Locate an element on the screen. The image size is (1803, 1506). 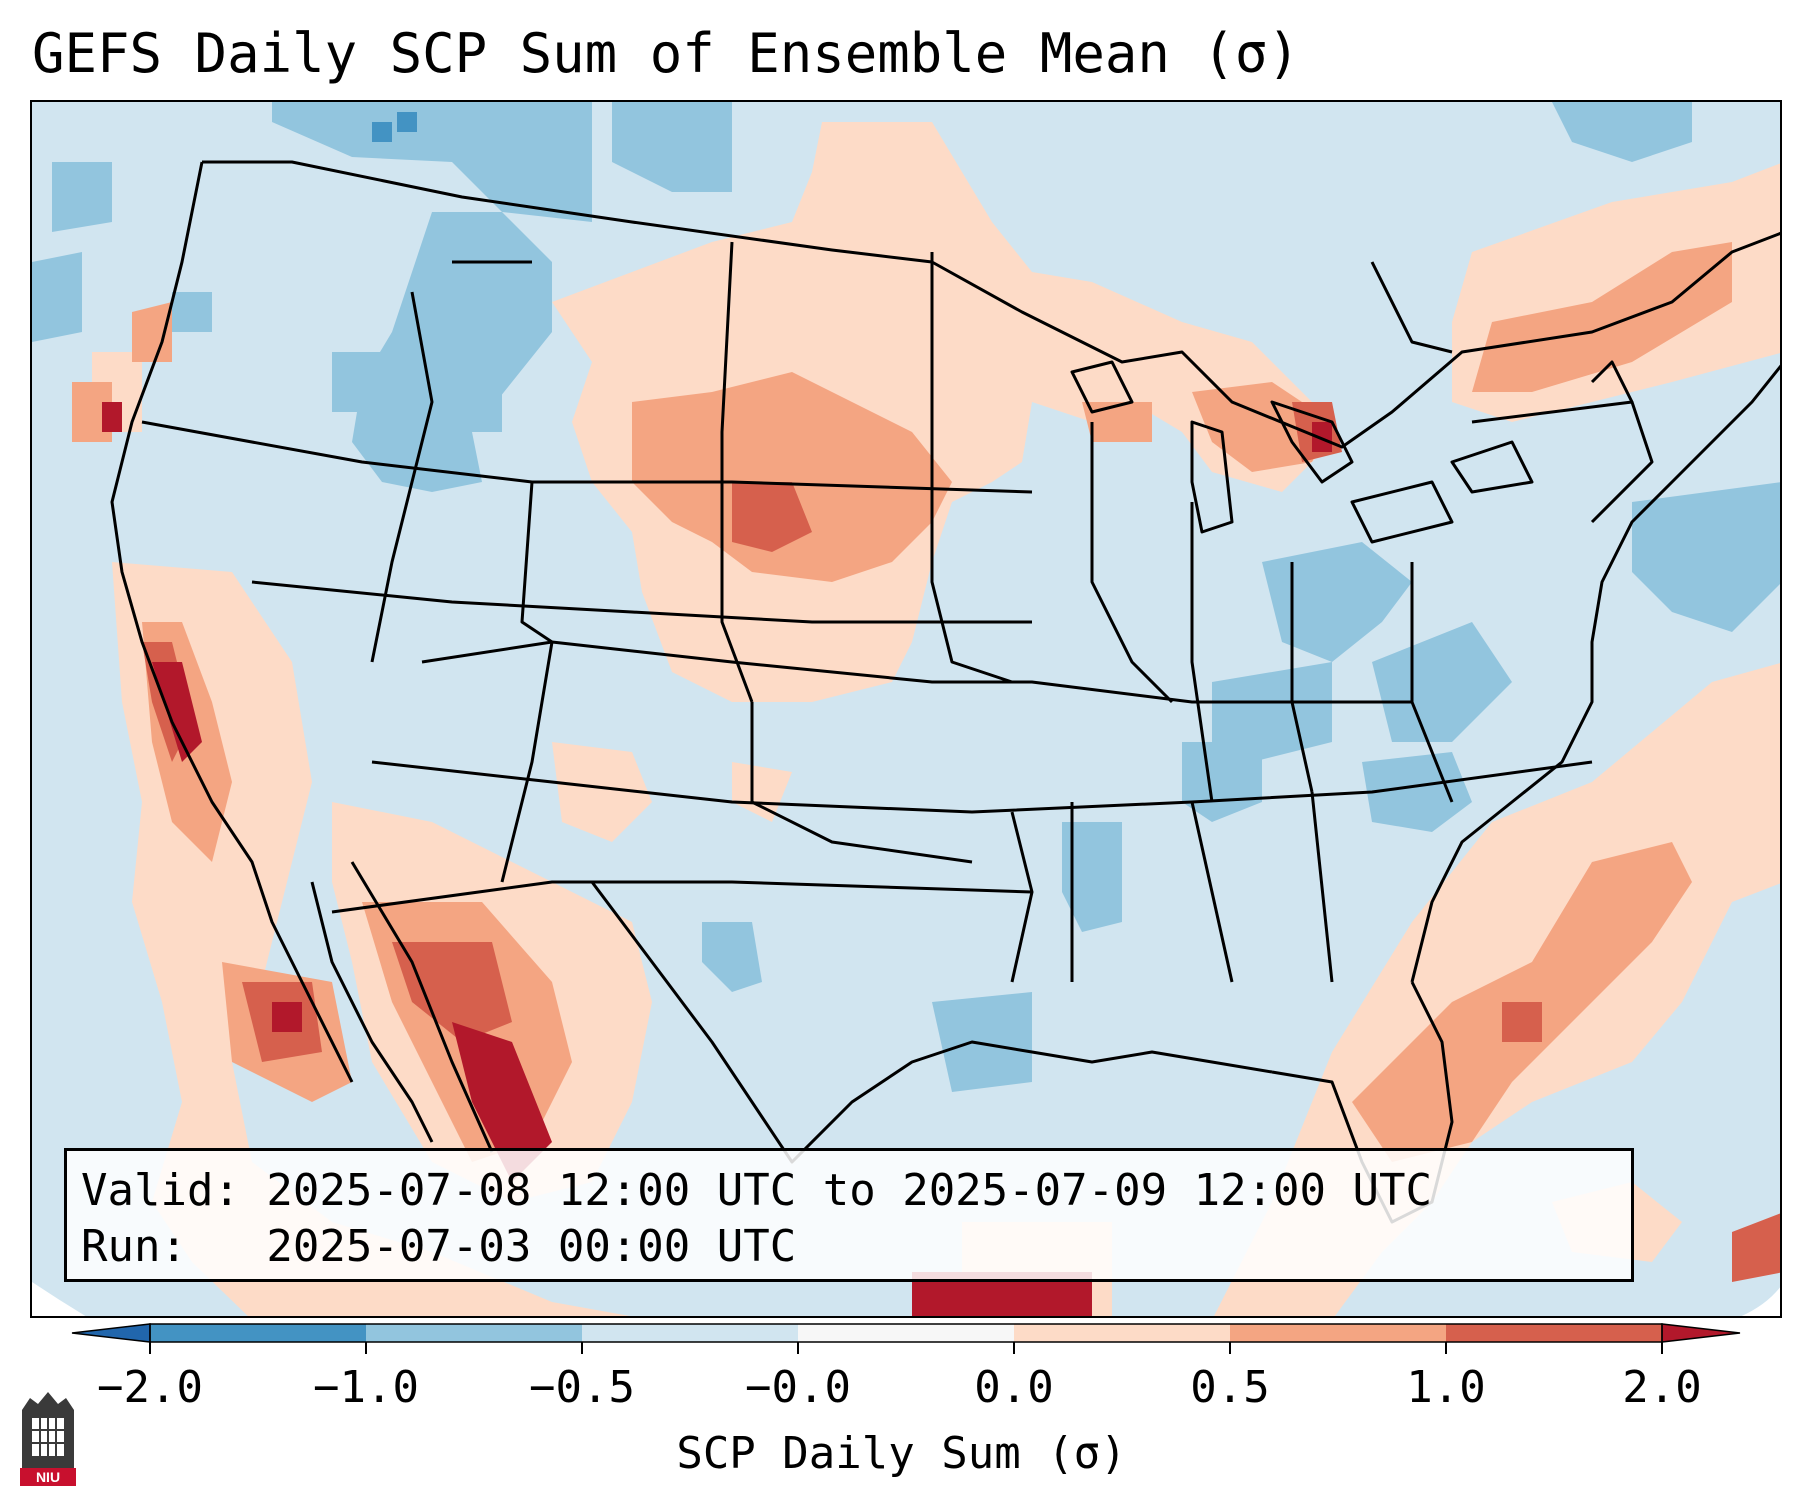
colorbar-segments is located at coordinates (906, 1333).